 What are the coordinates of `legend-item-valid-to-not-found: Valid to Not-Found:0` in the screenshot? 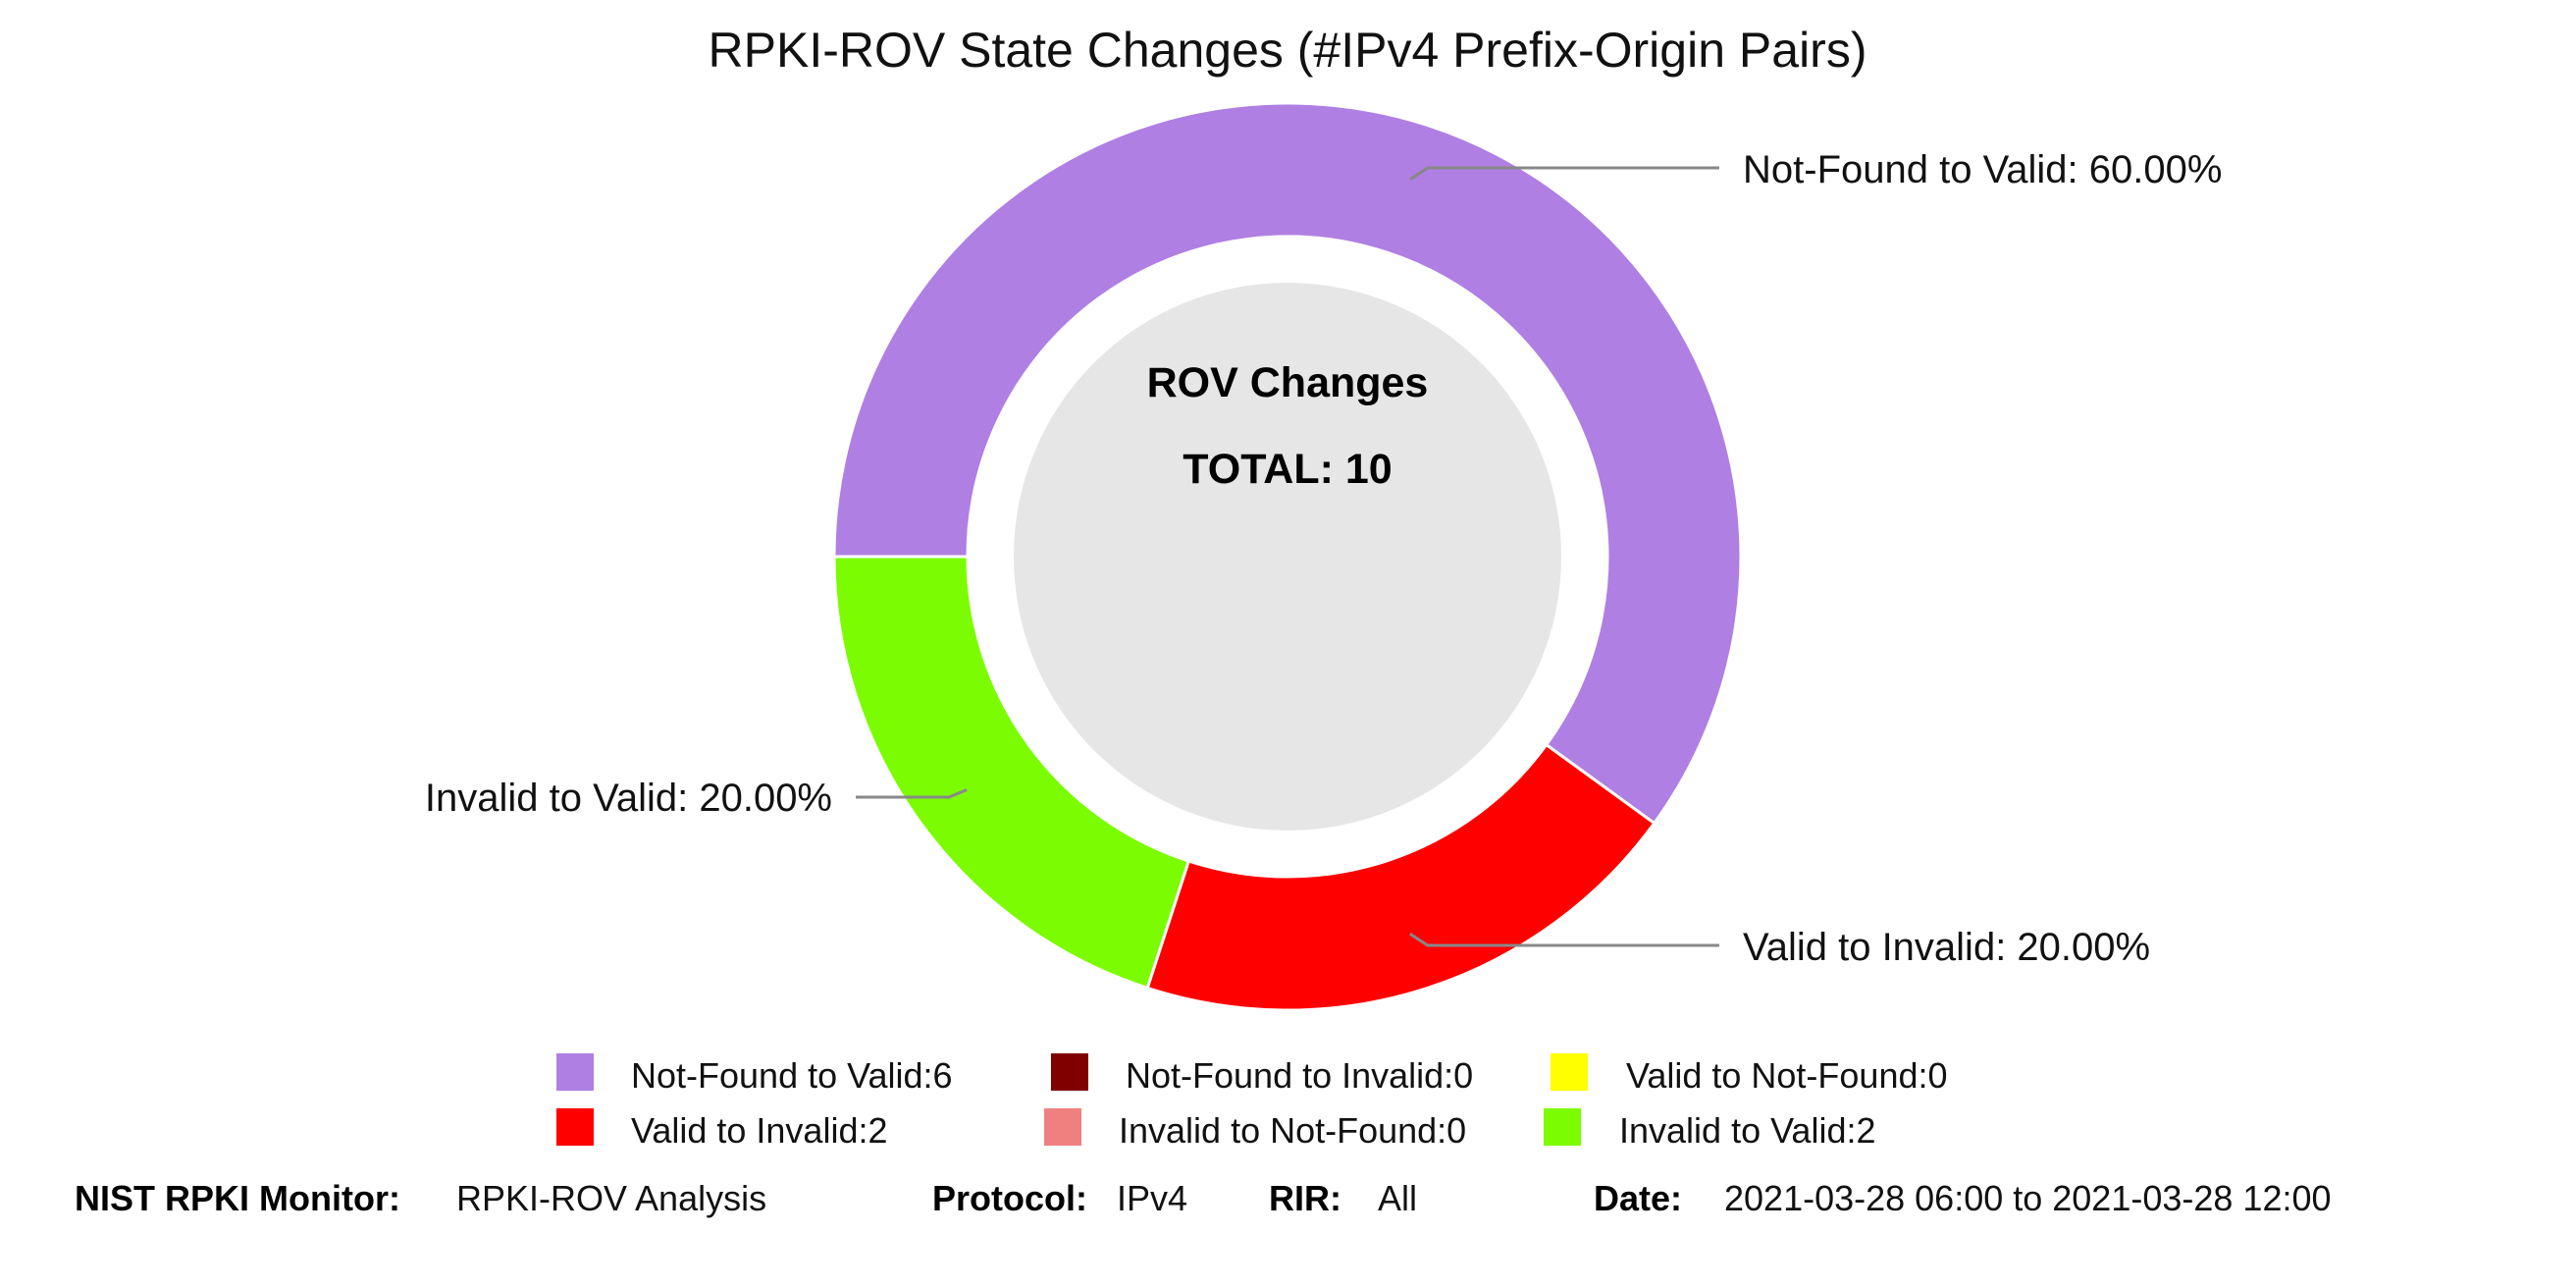 It's located at (1787, 1075).